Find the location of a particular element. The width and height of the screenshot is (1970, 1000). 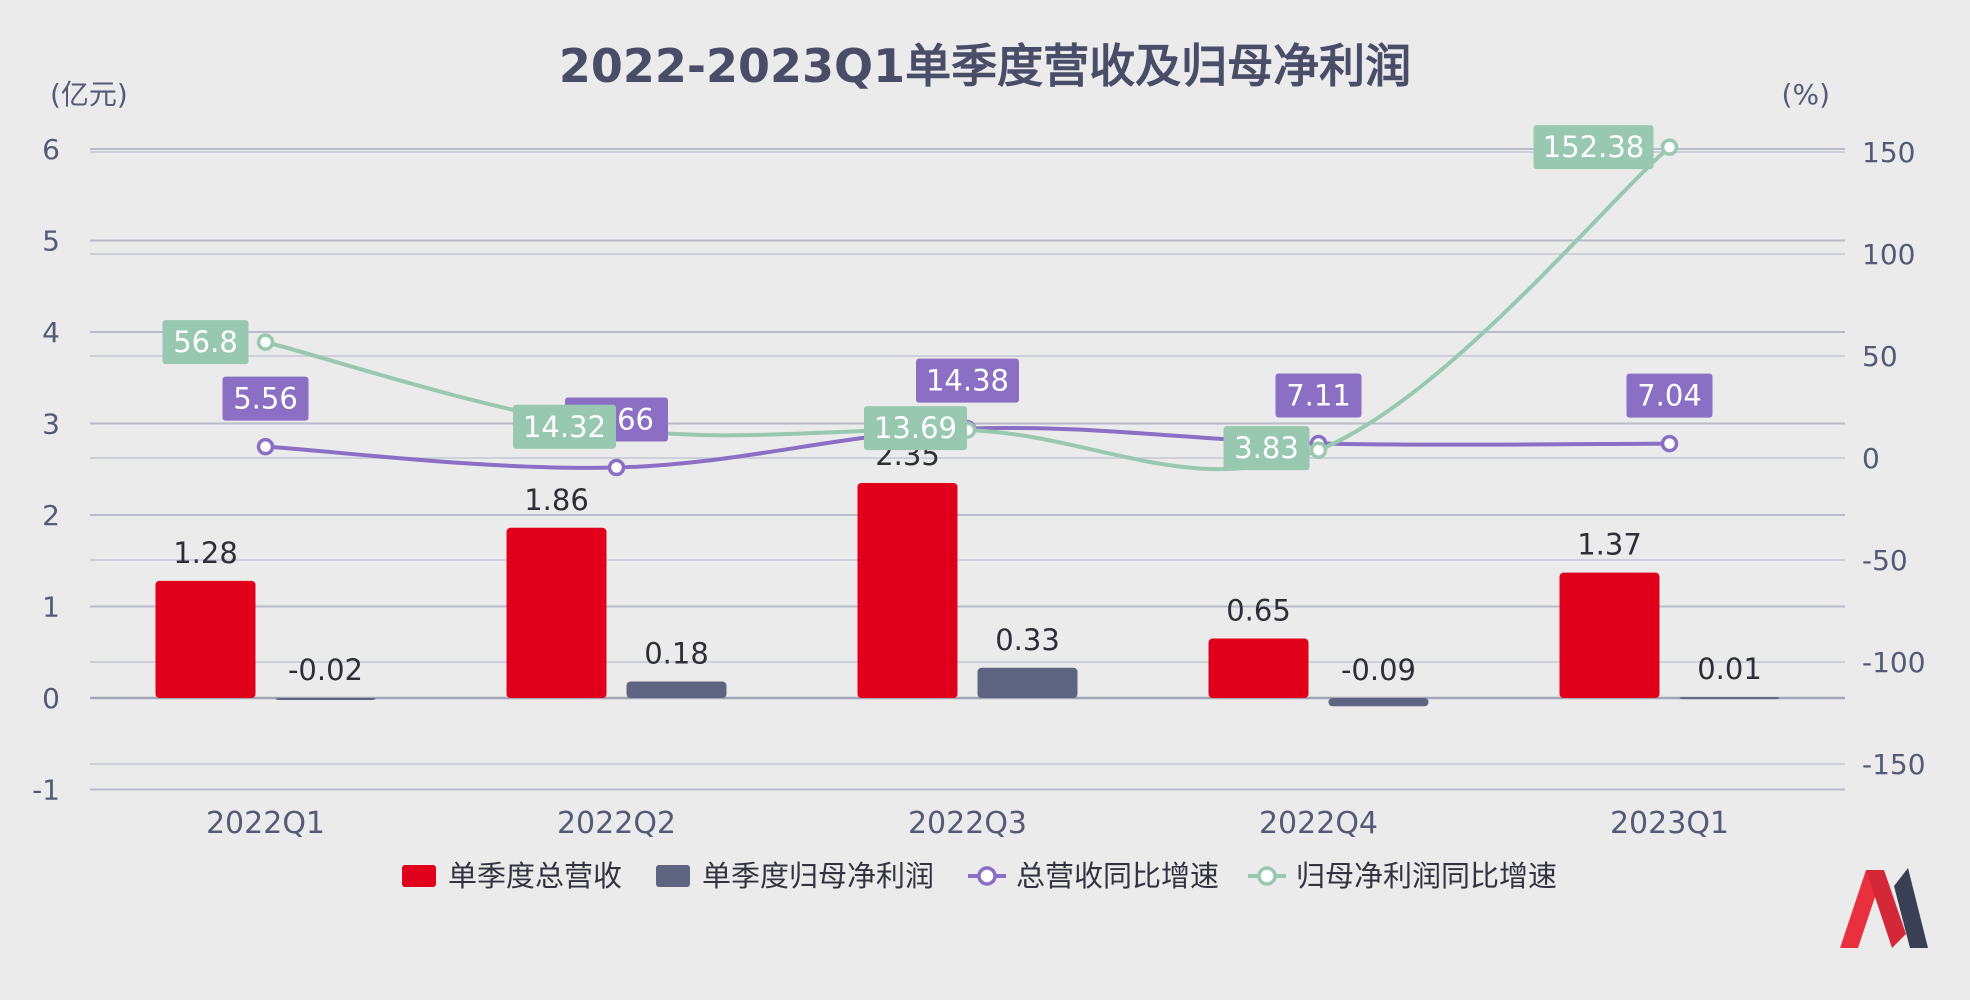

x-tick-label: 2022Q3 is located at coordinates (967, 823).